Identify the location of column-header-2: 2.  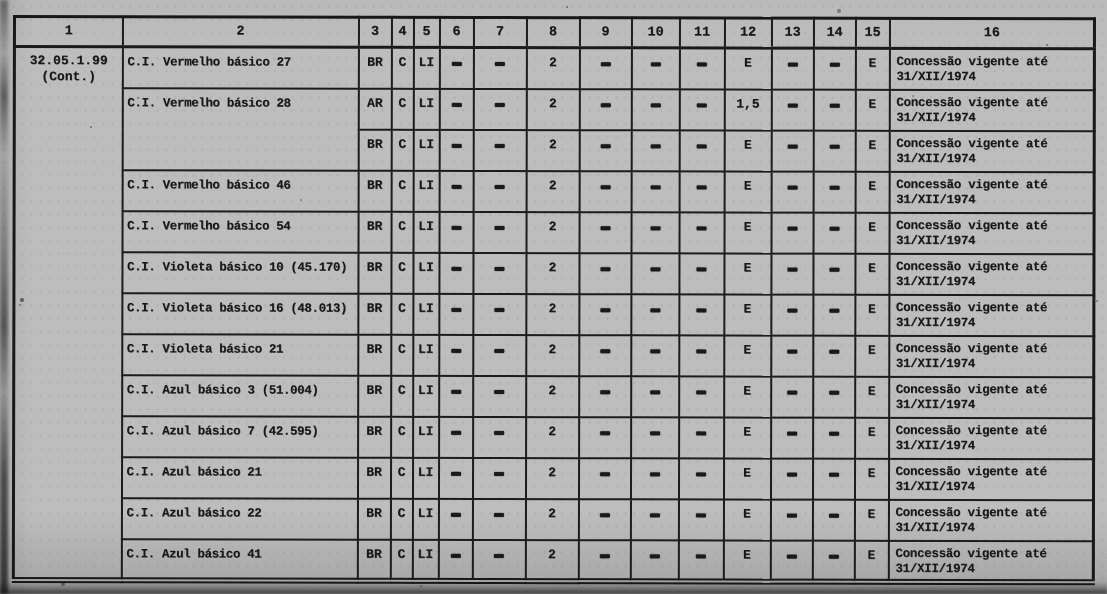
(240, 32).